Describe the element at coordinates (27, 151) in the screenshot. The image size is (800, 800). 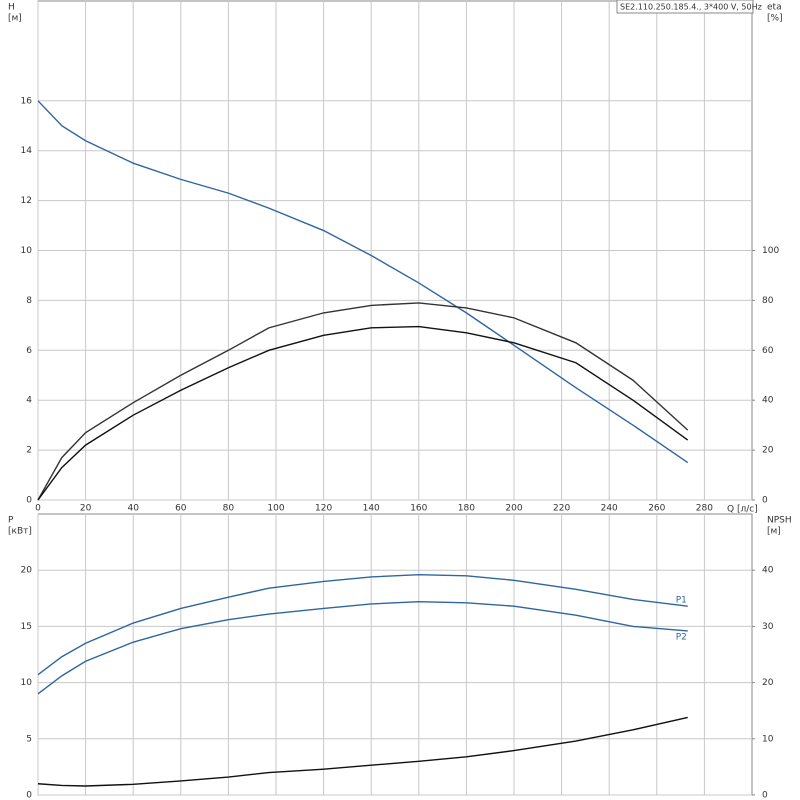
I see `y-tick-label: 14` at that location.